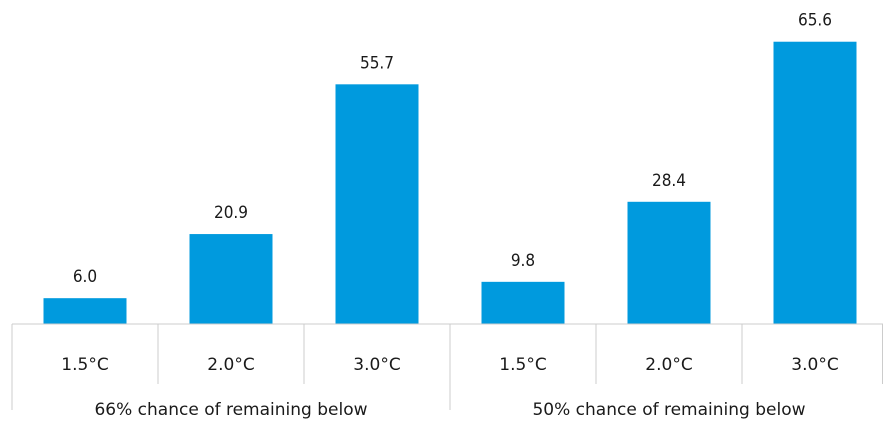  I want to click on value-label-1-1: 6.0, so click(85, 277).